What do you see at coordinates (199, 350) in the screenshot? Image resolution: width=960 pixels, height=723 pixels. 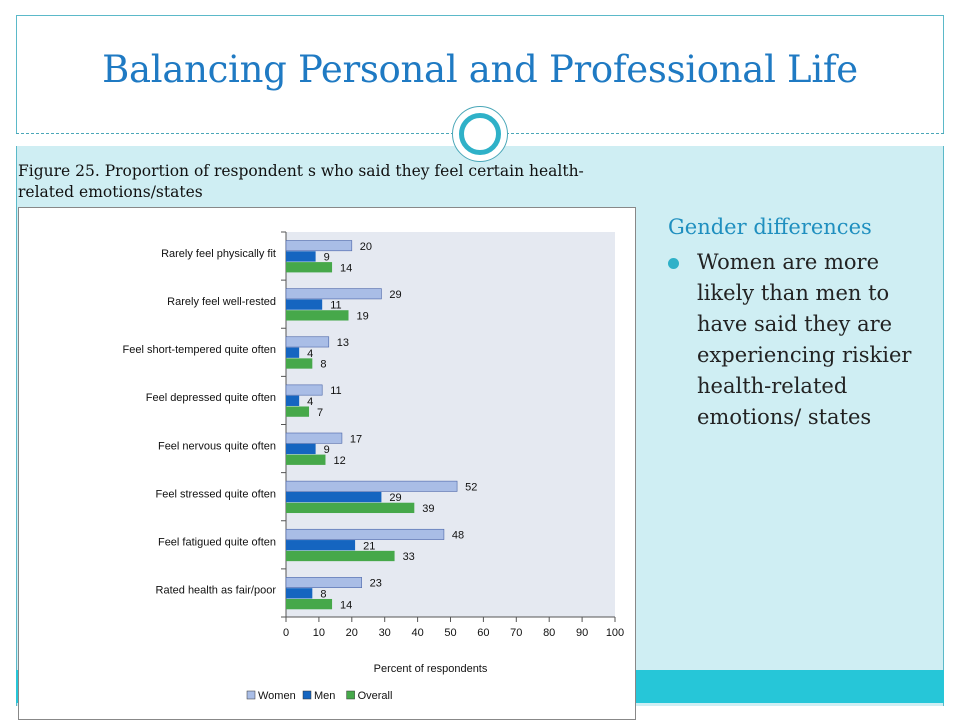 I see `category-label: Feel short-tempered quite often` at bounding box center [199, 350].